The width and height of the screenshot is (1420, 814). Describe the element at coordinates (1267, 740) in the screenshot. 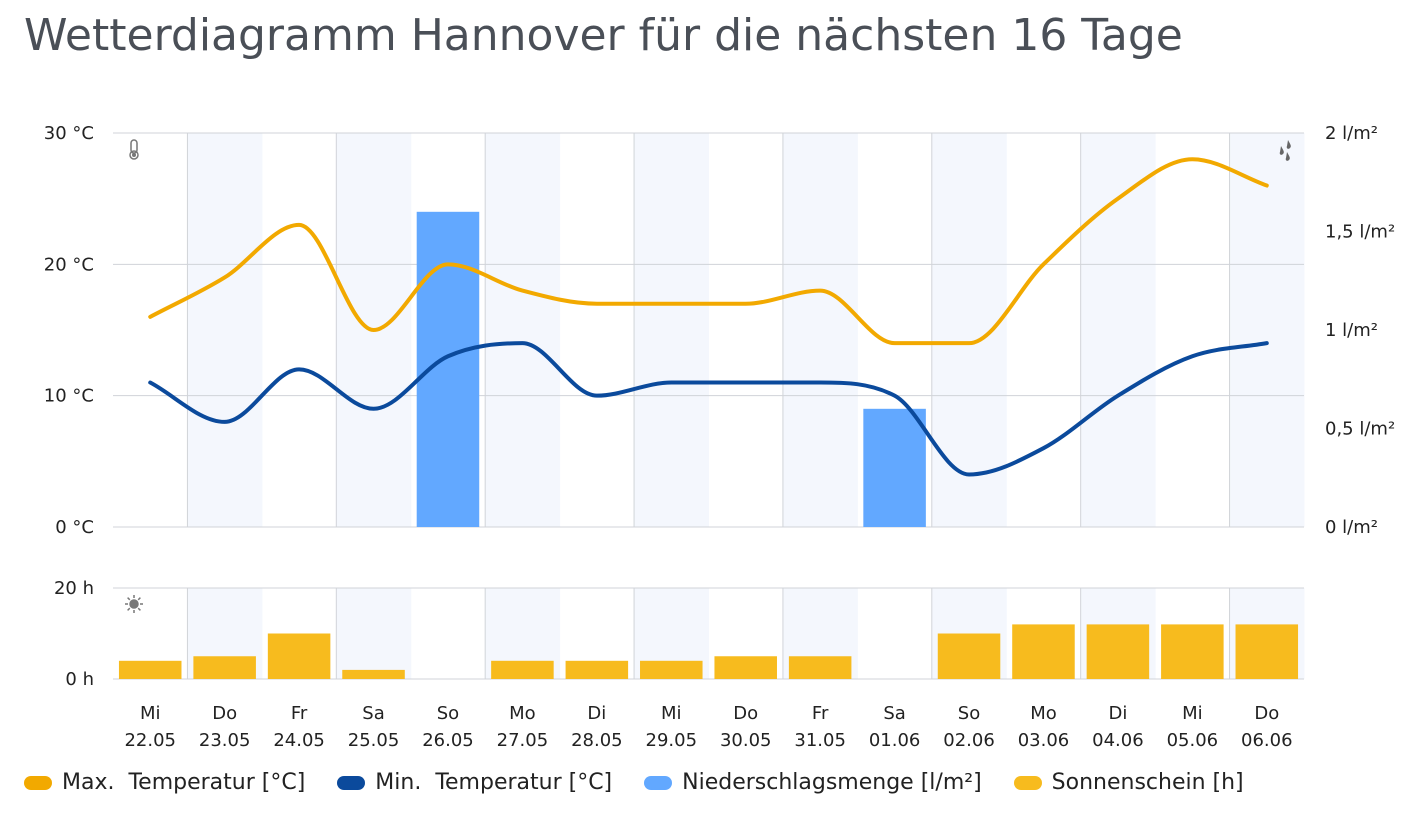

I see `x-tick-date: 06.06` at that location.